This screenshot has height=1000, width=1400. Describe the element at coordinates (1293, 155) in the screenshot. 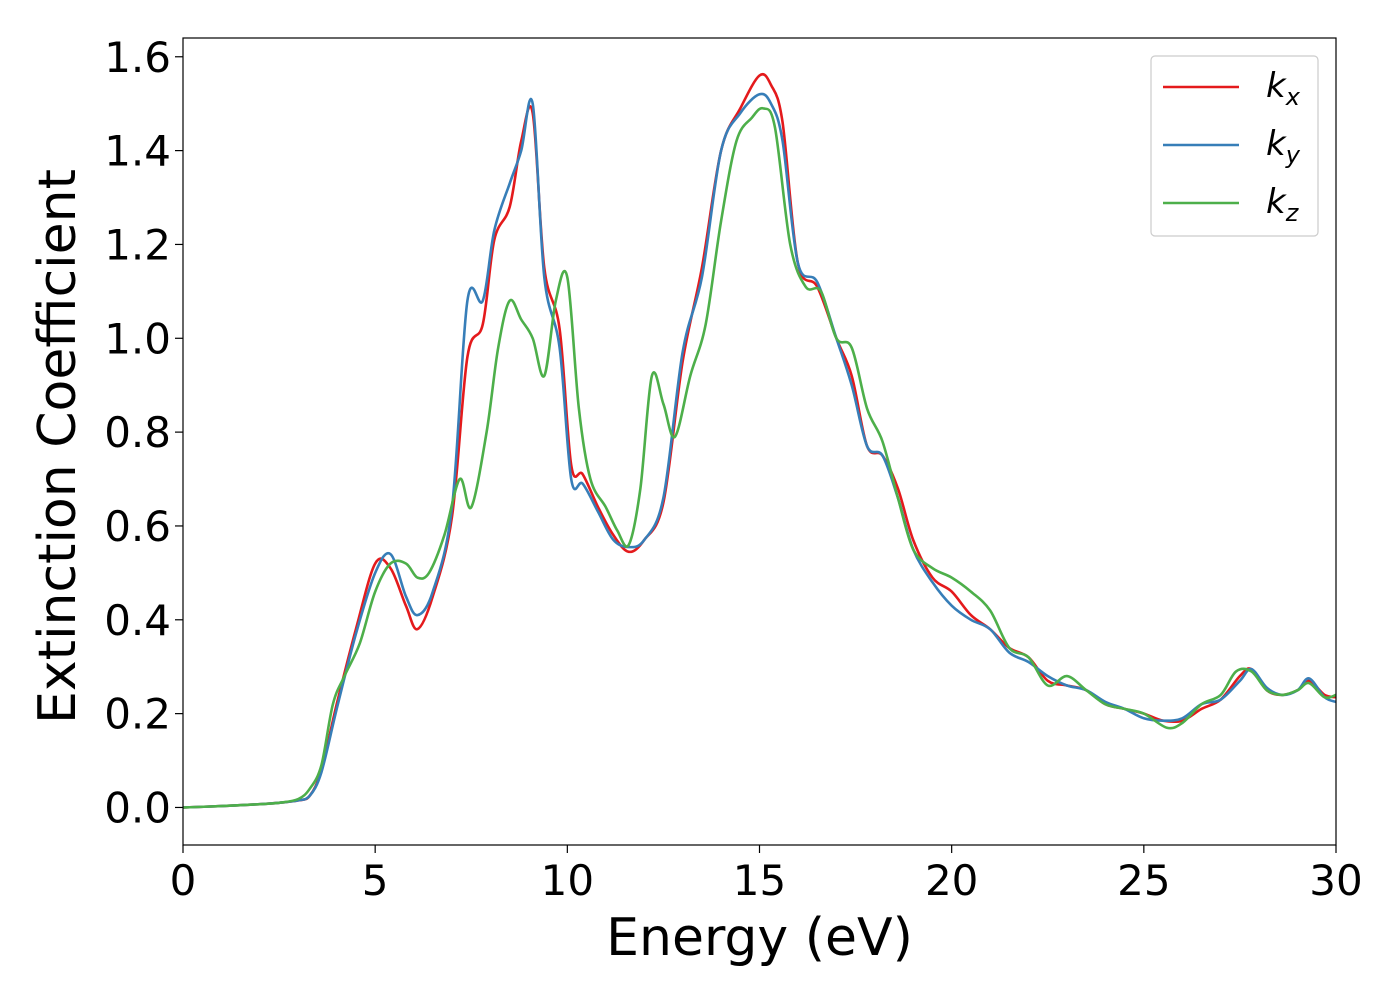

I see `legend-label-subscript: y` at that location.